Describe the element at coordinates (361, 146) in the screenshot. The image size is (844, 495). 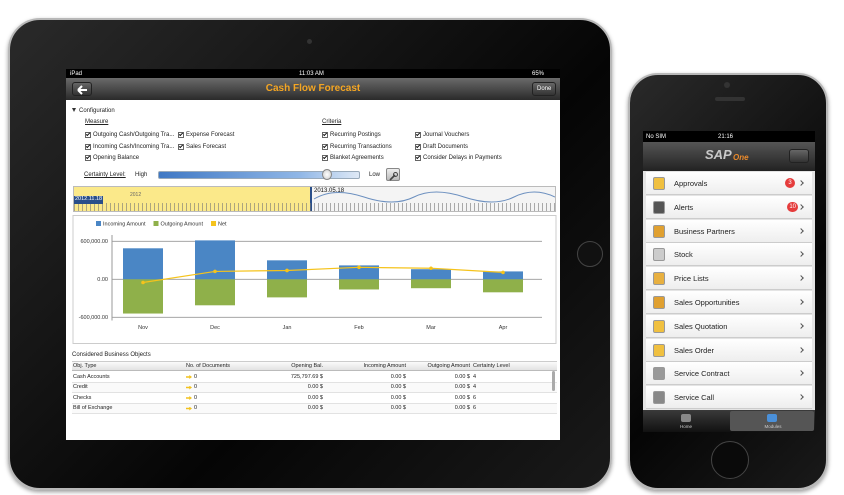
I see `checkbox-label: Recurring Transactions` at that location.